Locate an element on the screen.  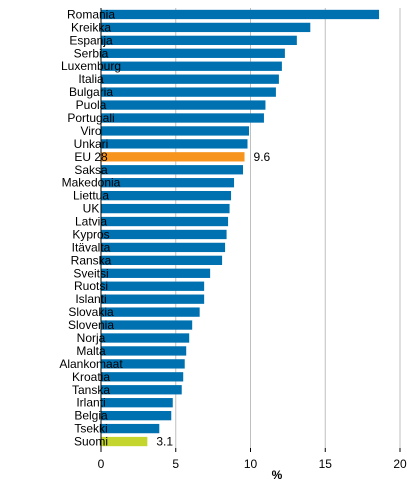
category-label: Liettua is located at coordinates (91, 196).